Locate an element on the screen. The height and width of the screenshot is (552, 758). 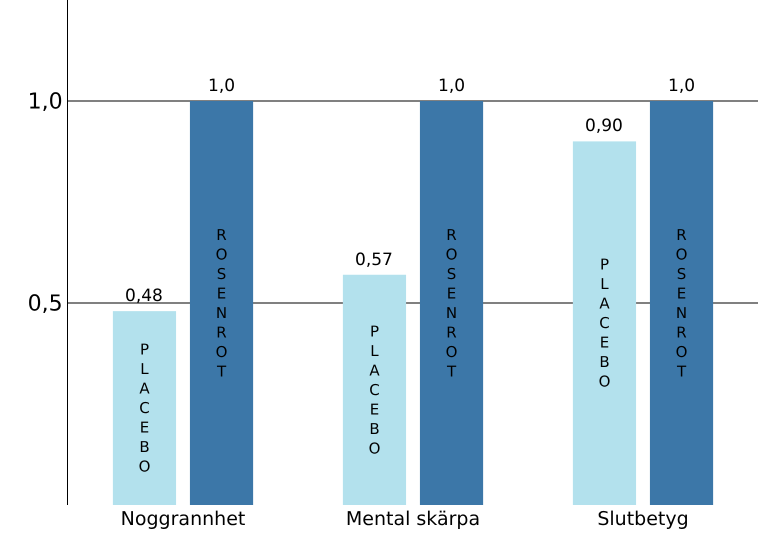
data-label: 0,90 is located at coordinates (604, 126).